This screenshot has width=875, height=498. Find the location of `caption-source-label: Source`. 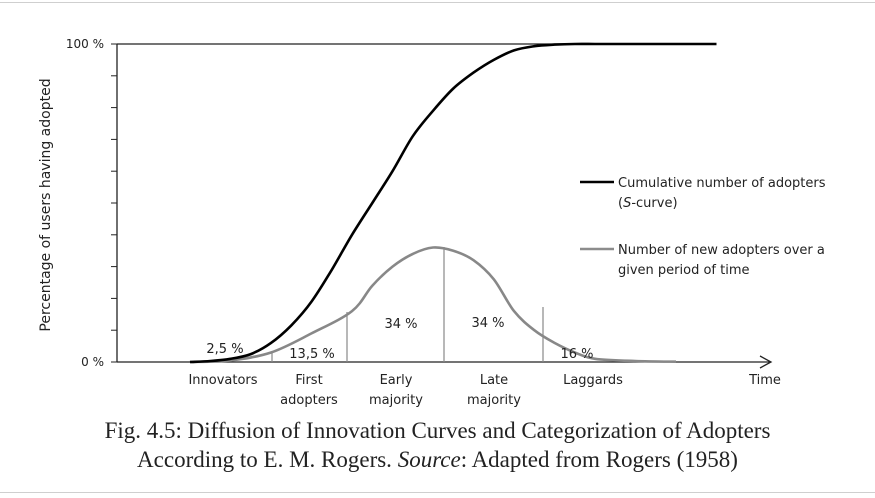

caption-source-label: Source is located at coordinates (429, 459).